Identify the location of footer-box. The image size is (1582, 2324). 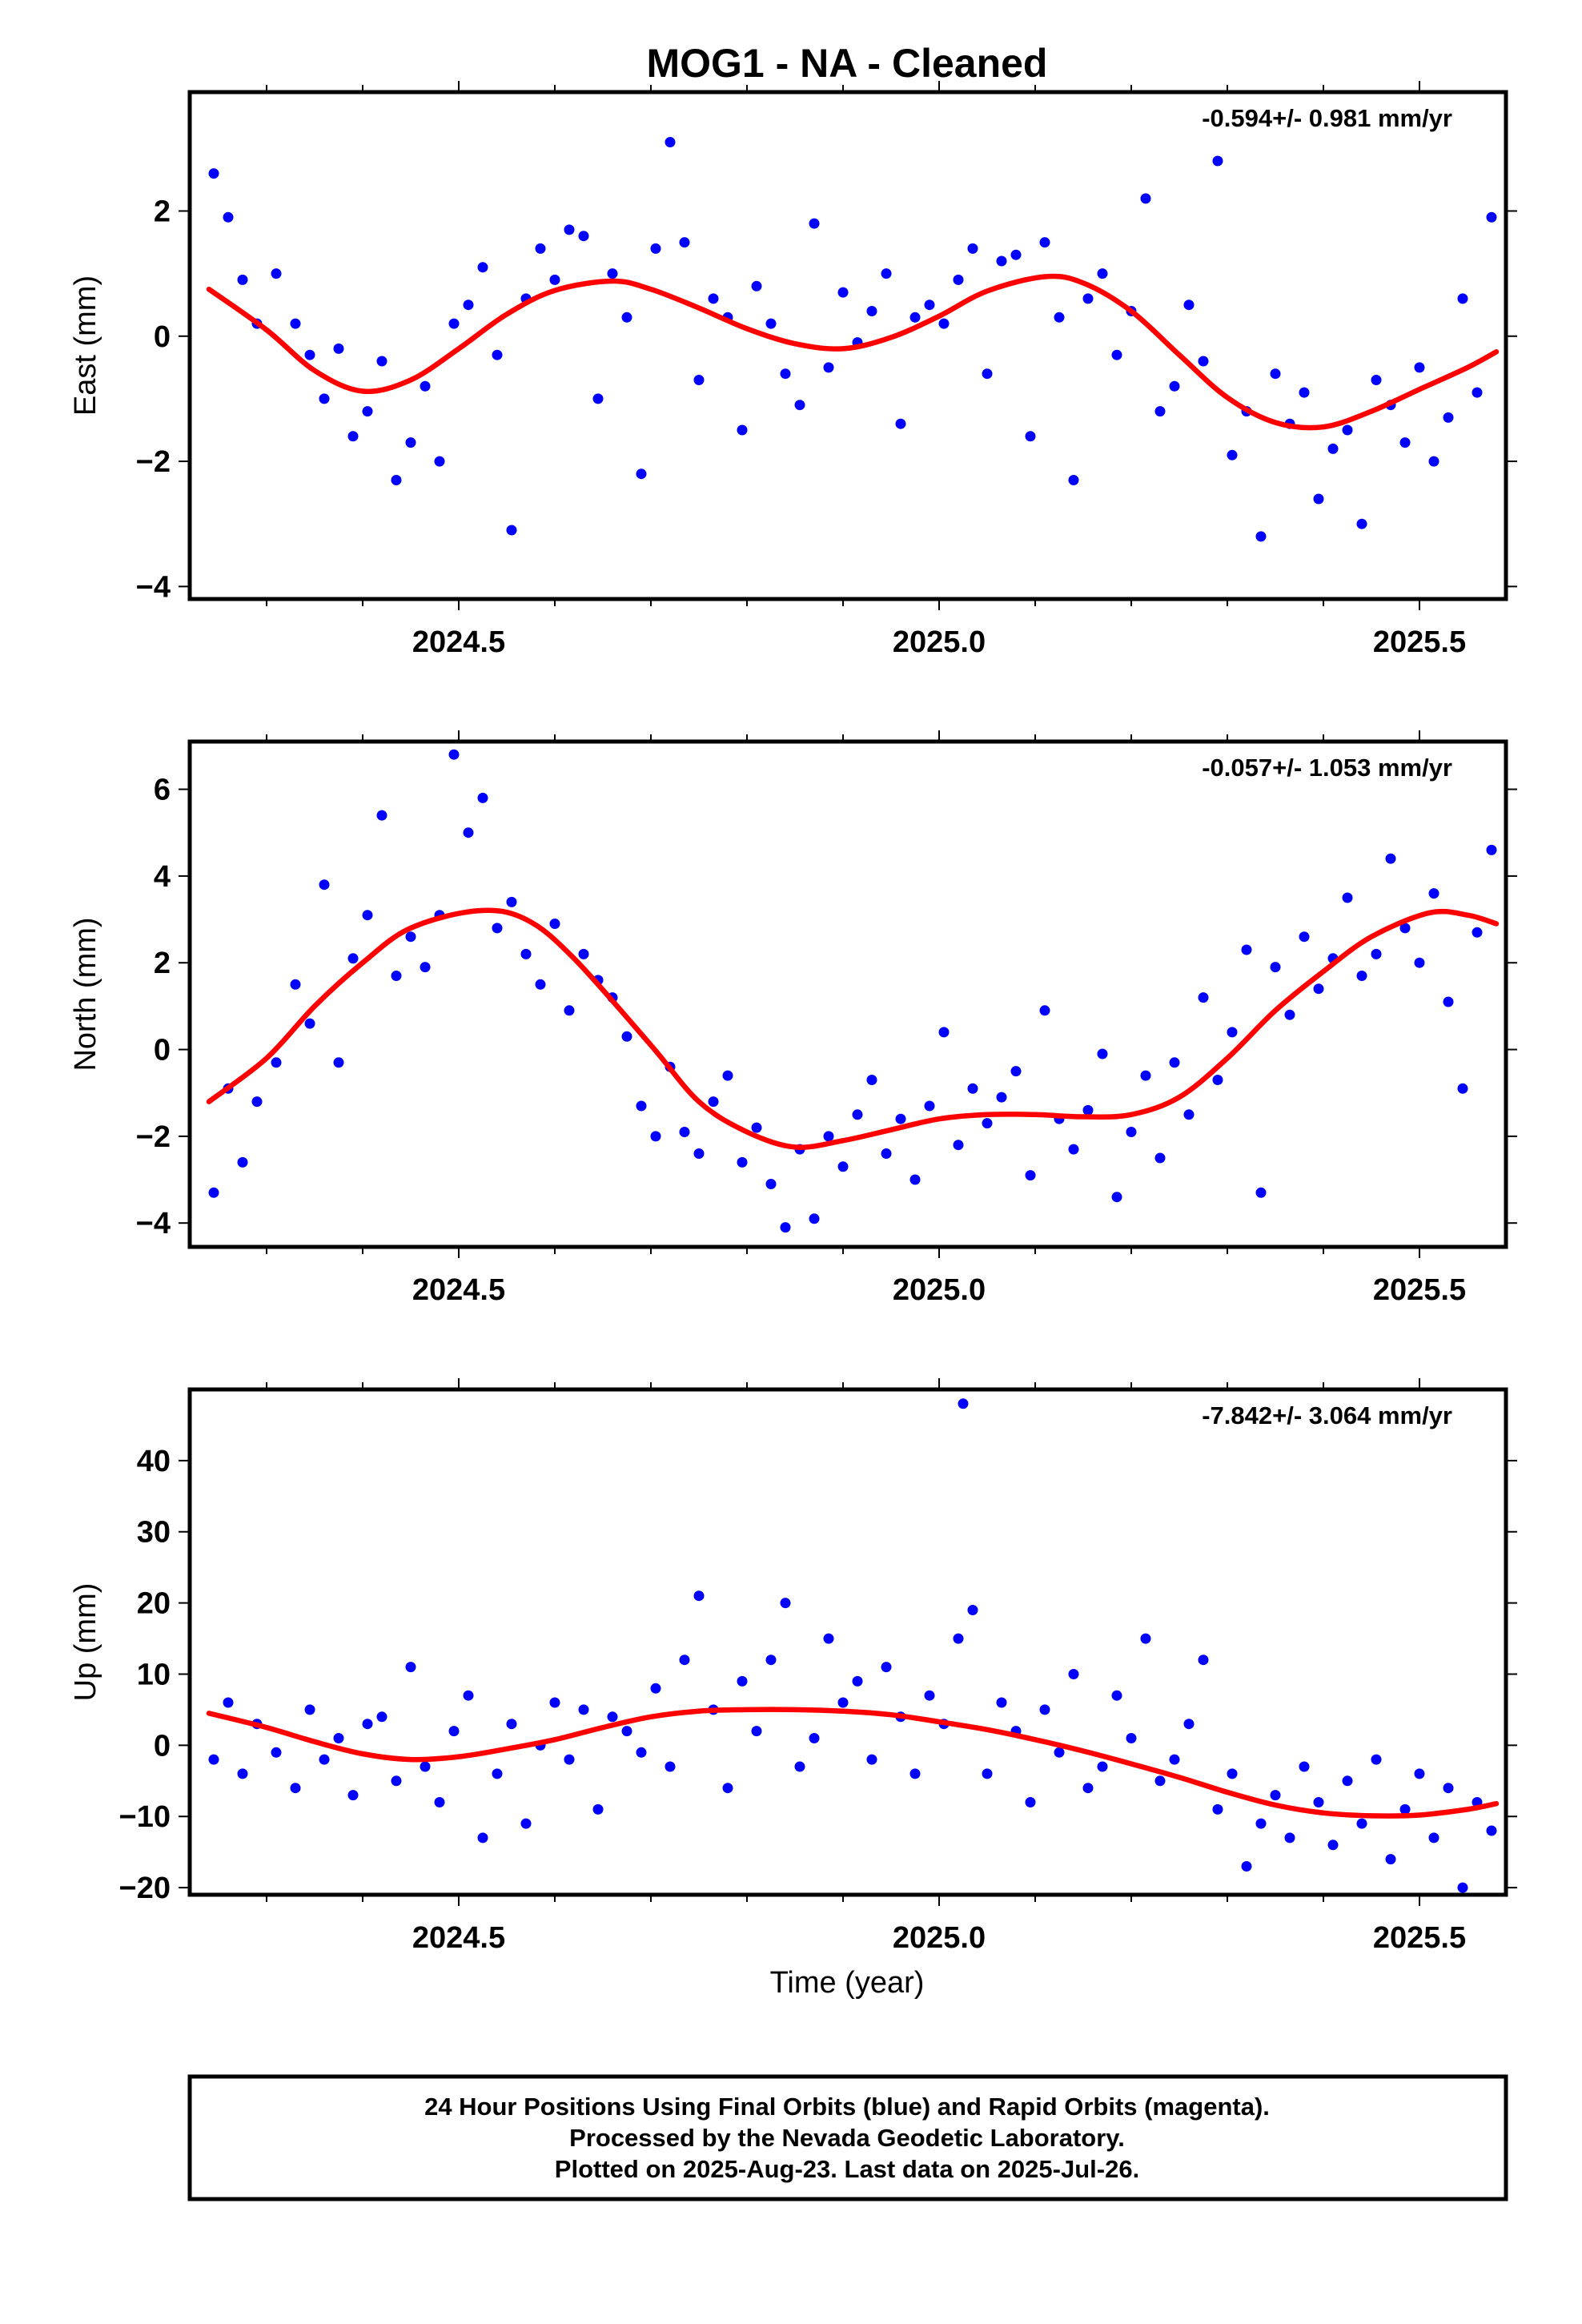
(847, 2137).